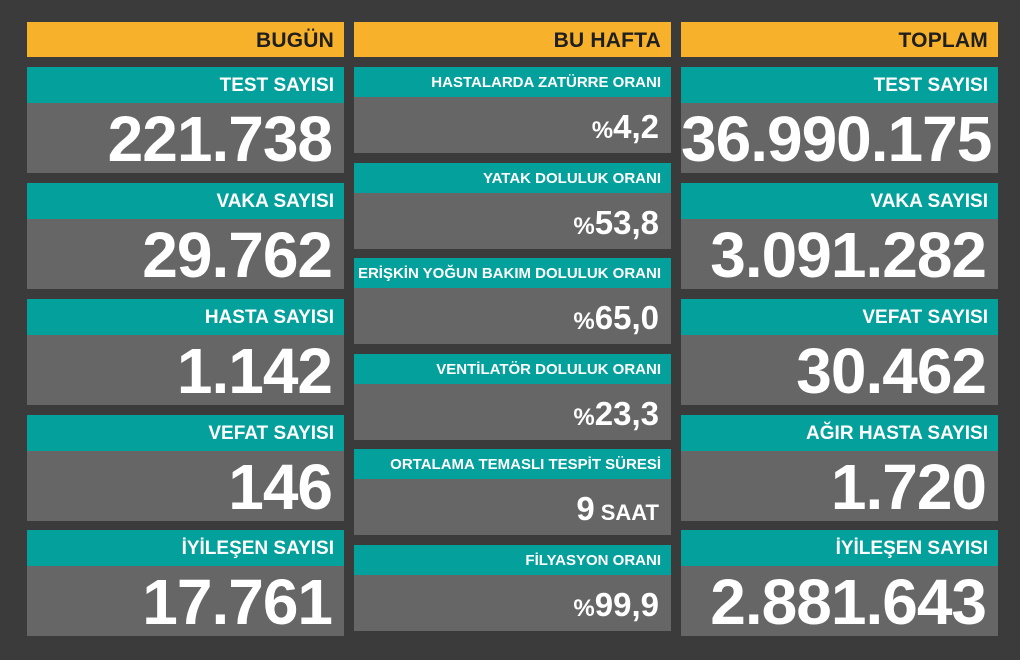 This screenshot has width=1020, height=660. What do you see at coordinates (185, 548) in the screenshot?
I see `today-recovered-label: İYİLEŞEN SAYISI` at bounding box center [185, 548].